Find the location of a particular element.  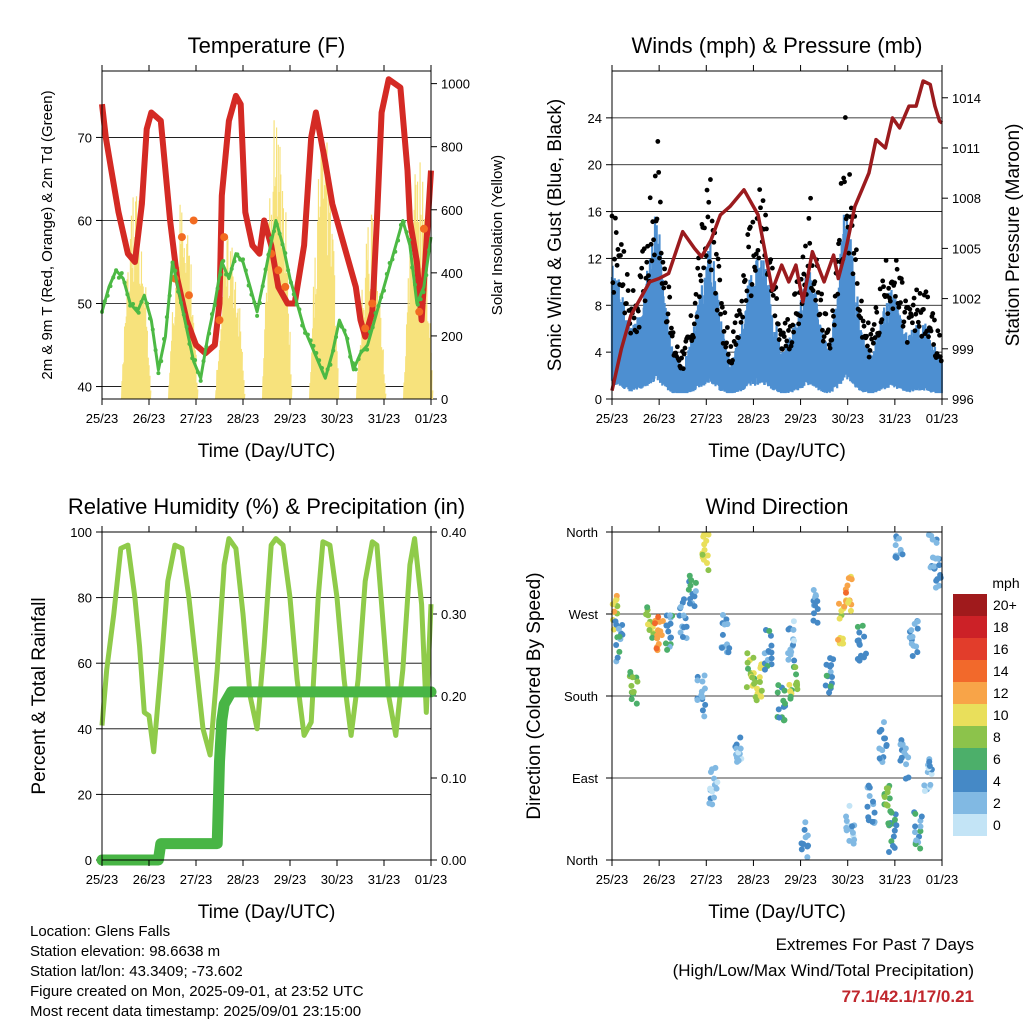

y-axis-label: Direction (Colored By Speed) is located at coordinates (534, 695).